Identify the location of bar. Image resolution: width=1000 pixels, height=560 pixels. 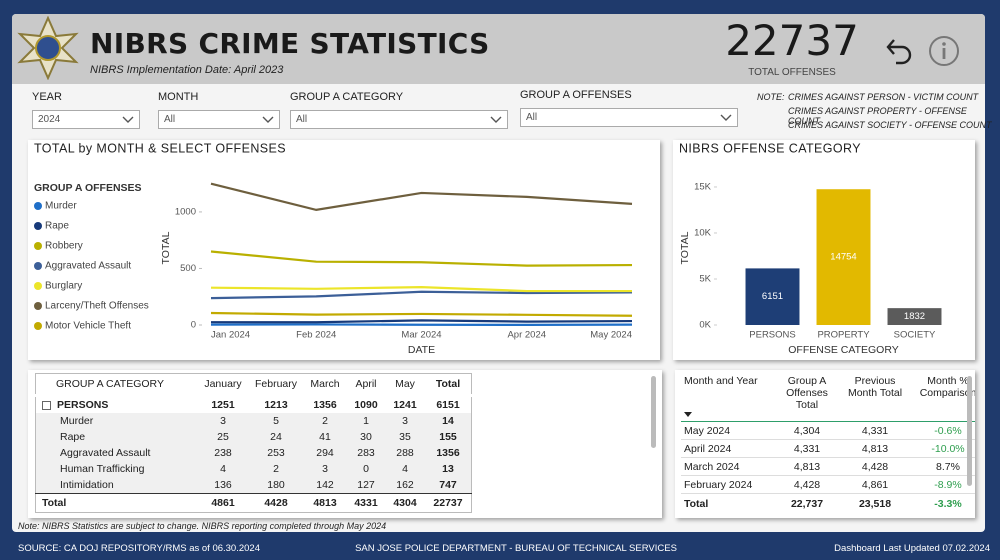
(914, 316).